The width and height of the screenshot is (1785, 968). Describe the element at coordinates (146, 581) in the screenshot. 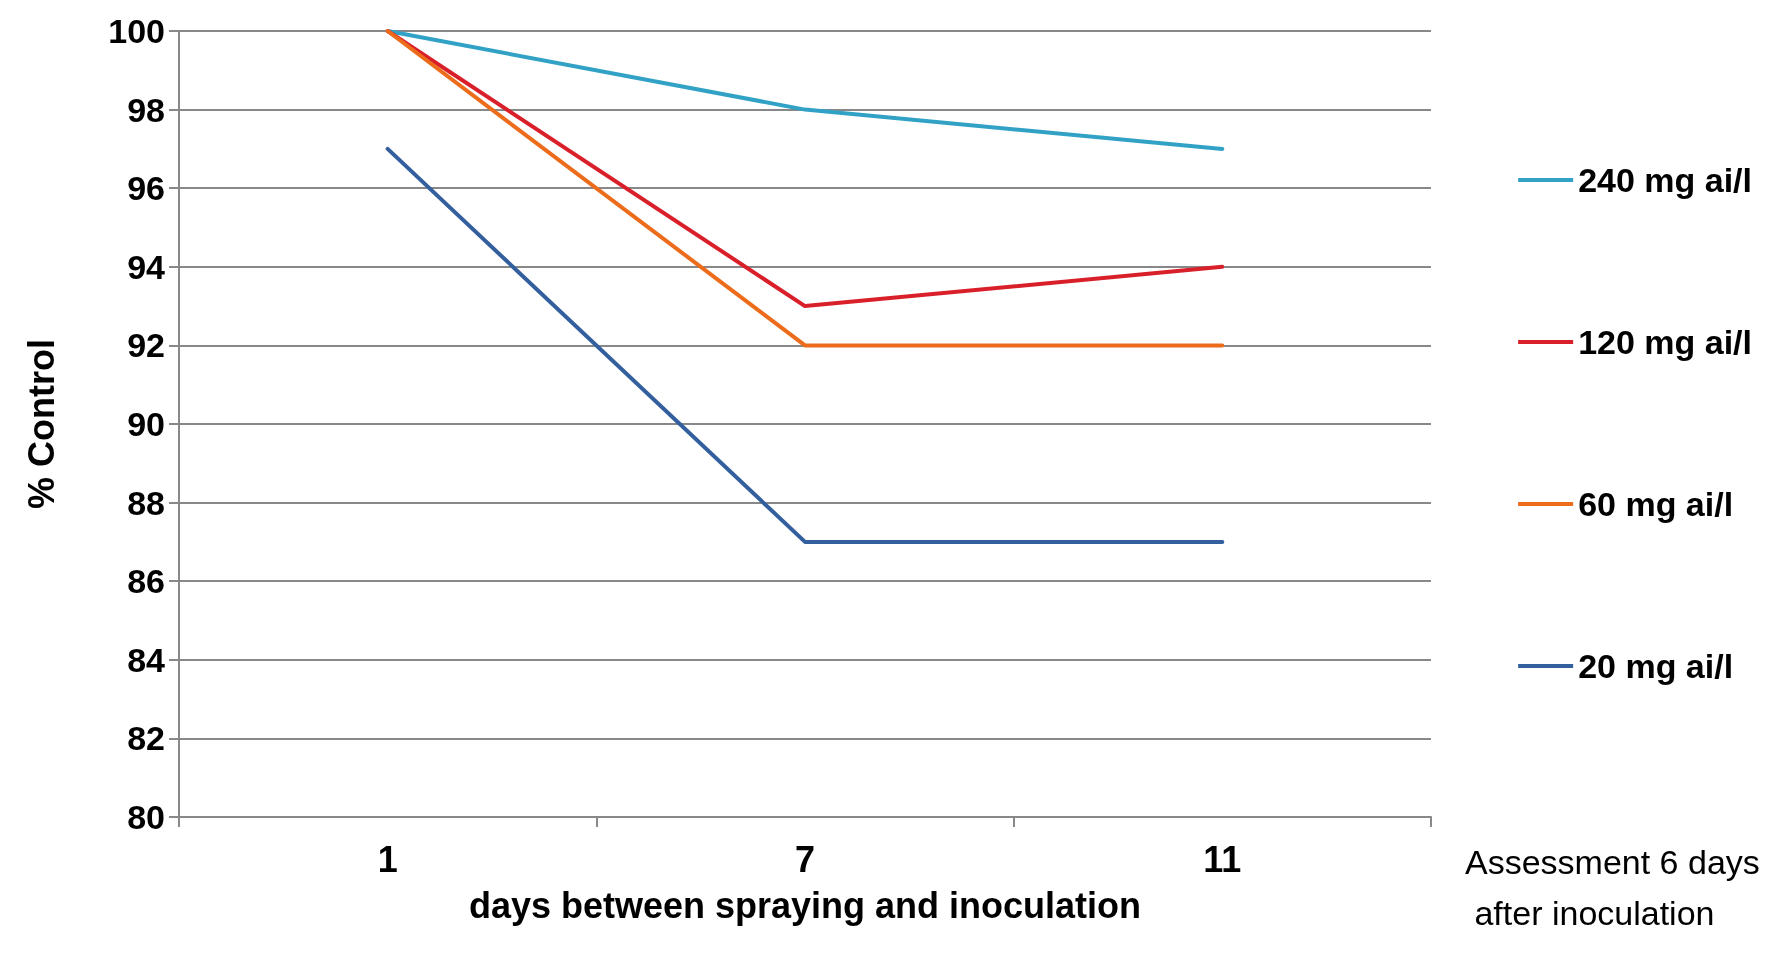

I see `y-tick-label: 86` at that location.